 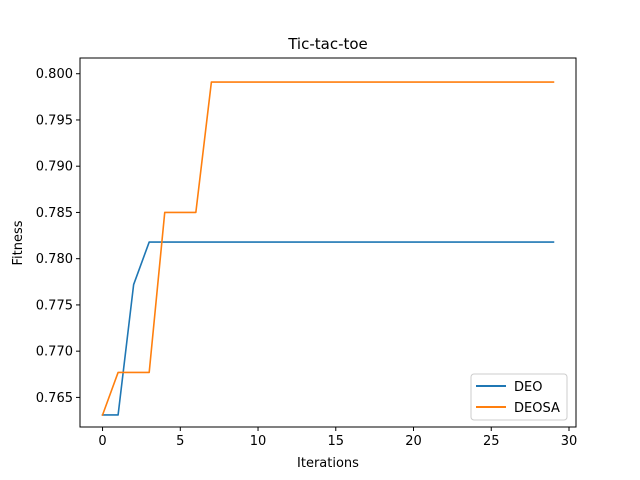 What do you see at coordinates (569, 441) in the screenshot?
I see `x-tick-label: 30` at bounding box center [569, 441].